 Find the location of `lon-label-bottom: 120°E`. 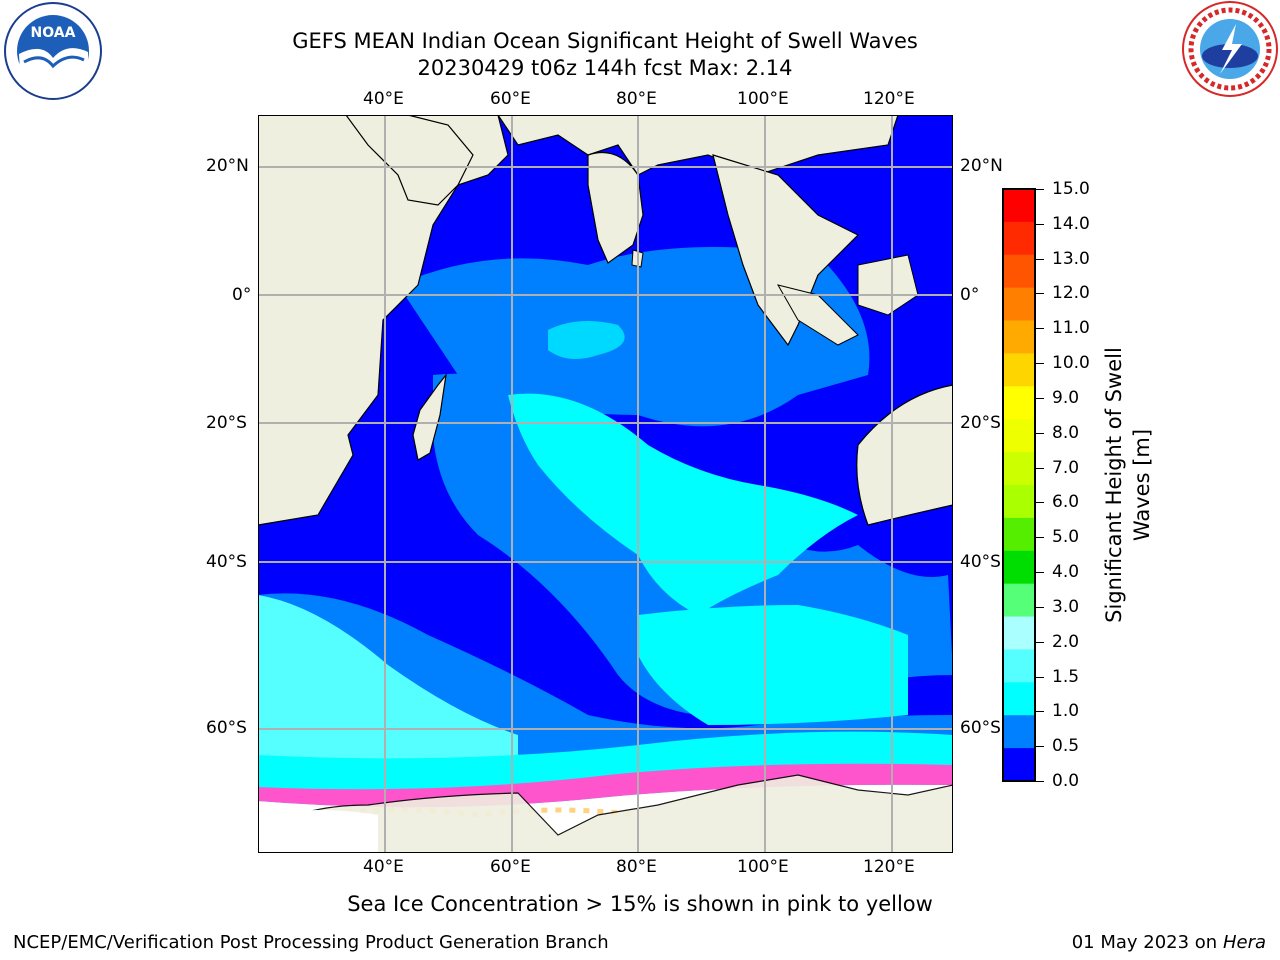

lon-label-bottom: 120°E is located at coordinates (889, 867).